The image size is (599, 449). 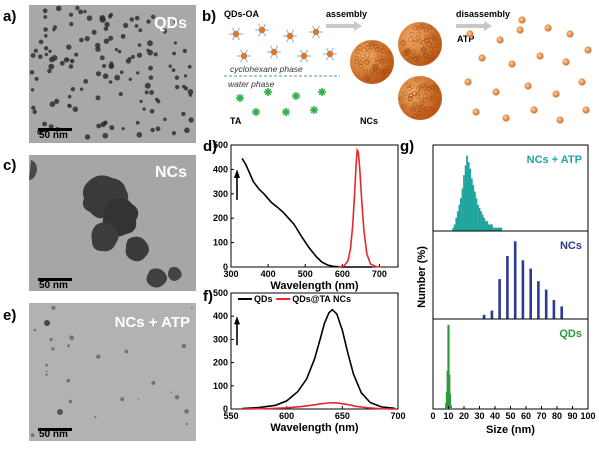 What do you see at coordinates (587, 416) in the screenshot?
I see `x-tick-label: 100` at bounding box center [587, 416].